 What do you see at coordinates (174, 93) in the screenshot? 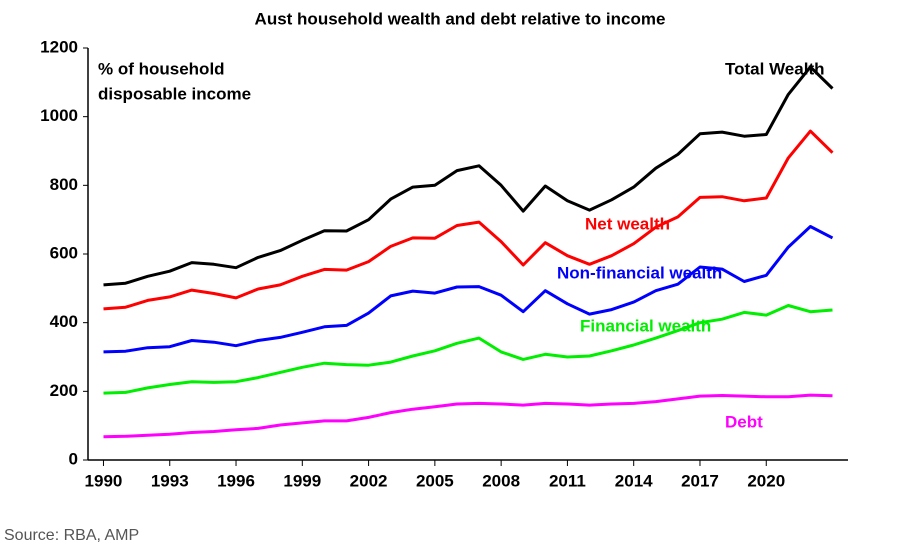
I see `annotation: disposable income` at bounding box center [174, 93].